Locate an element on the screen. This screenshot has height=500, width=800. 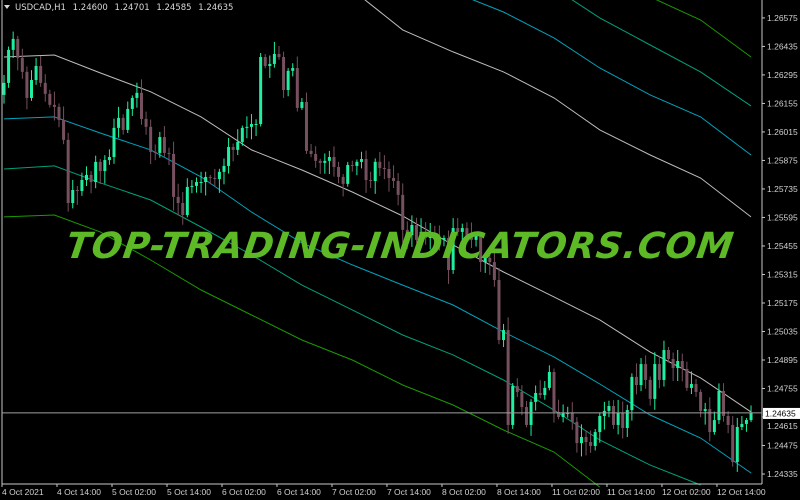
y-tick-label: 1.25175 is located at coordinates (782, 303).